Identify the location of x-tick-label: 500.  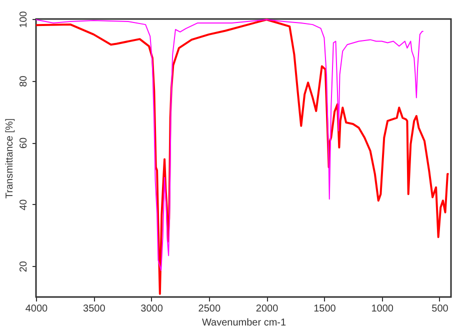
(440, 309).